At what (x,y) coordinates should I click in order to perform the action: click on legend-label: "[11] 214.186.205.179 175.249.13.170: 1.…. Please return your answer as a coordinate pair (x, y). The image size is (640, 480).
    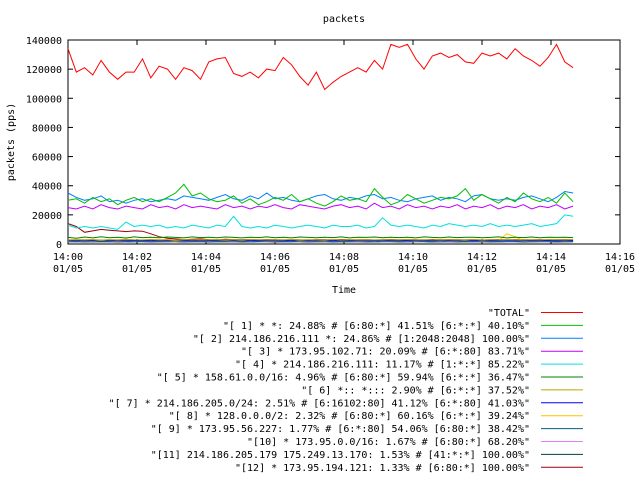
    Looking at the image, I should click on (340, 455).